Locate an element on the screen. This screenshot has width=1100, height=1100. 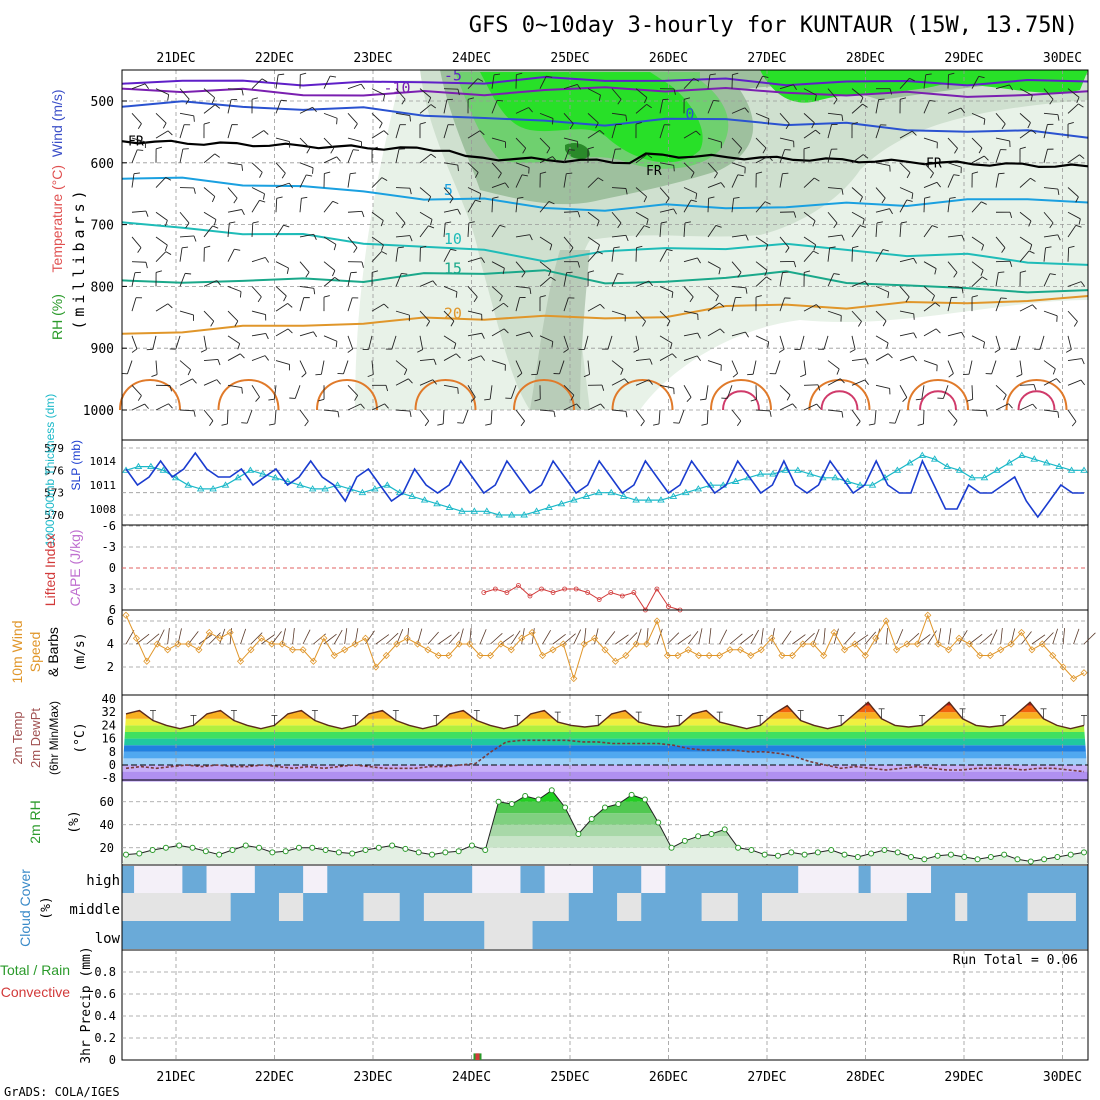
wind-label-2: Speed is located at coordinates (35, 652).